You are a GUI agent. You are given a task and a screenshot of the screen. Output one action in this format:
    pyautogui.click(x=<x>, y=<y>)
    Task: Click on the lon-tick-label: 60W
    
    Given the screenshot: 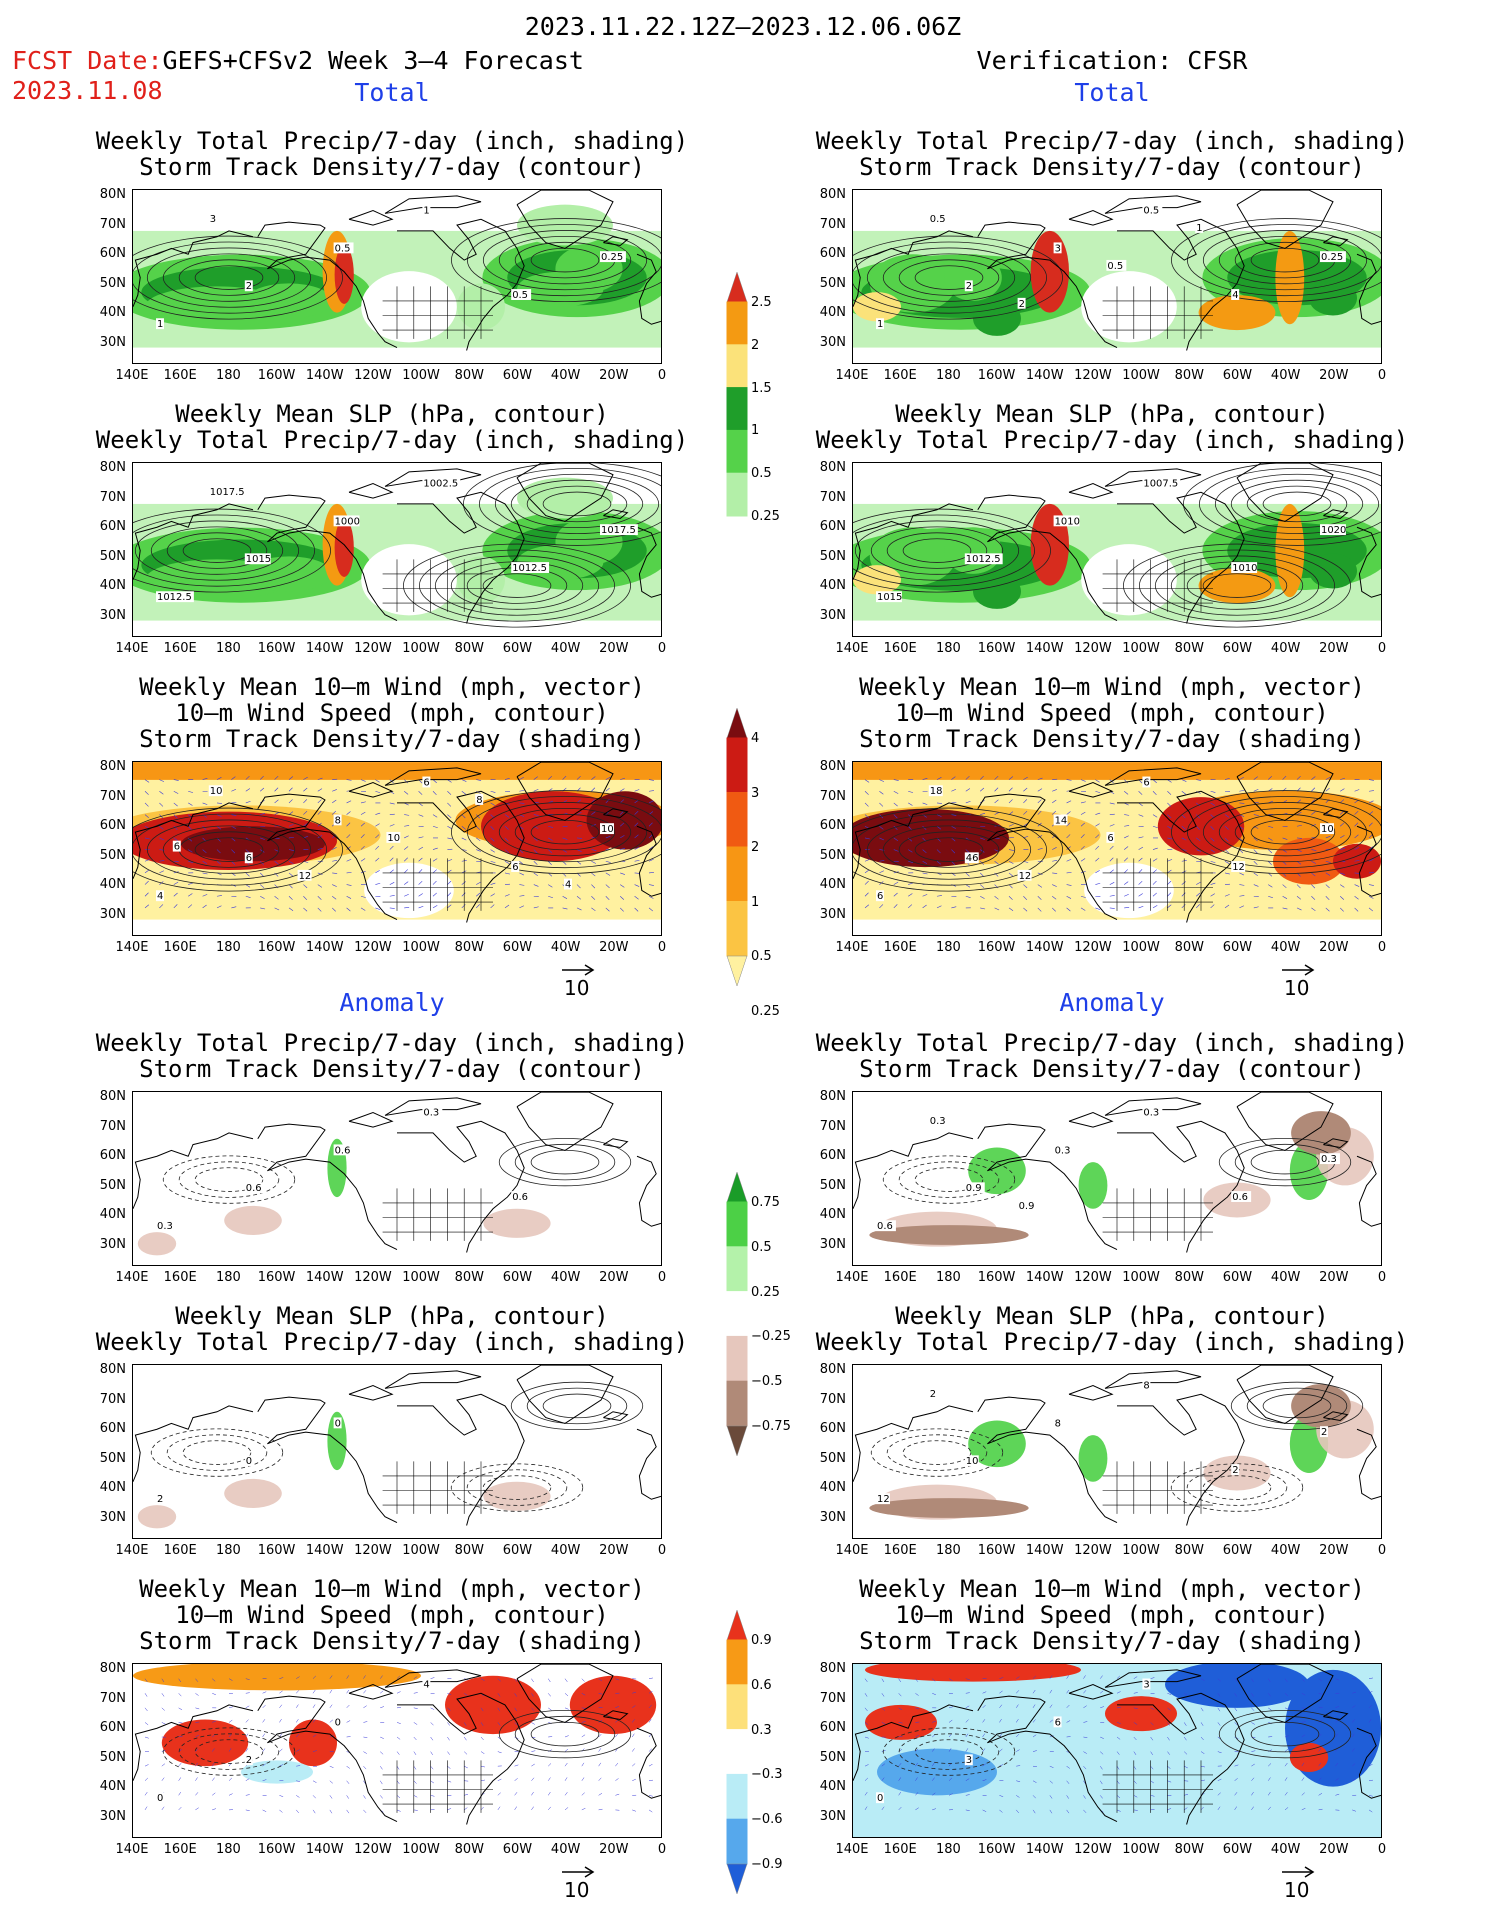 What is the action you would take?
    pyautogui.click(x=517, y=1277)
    